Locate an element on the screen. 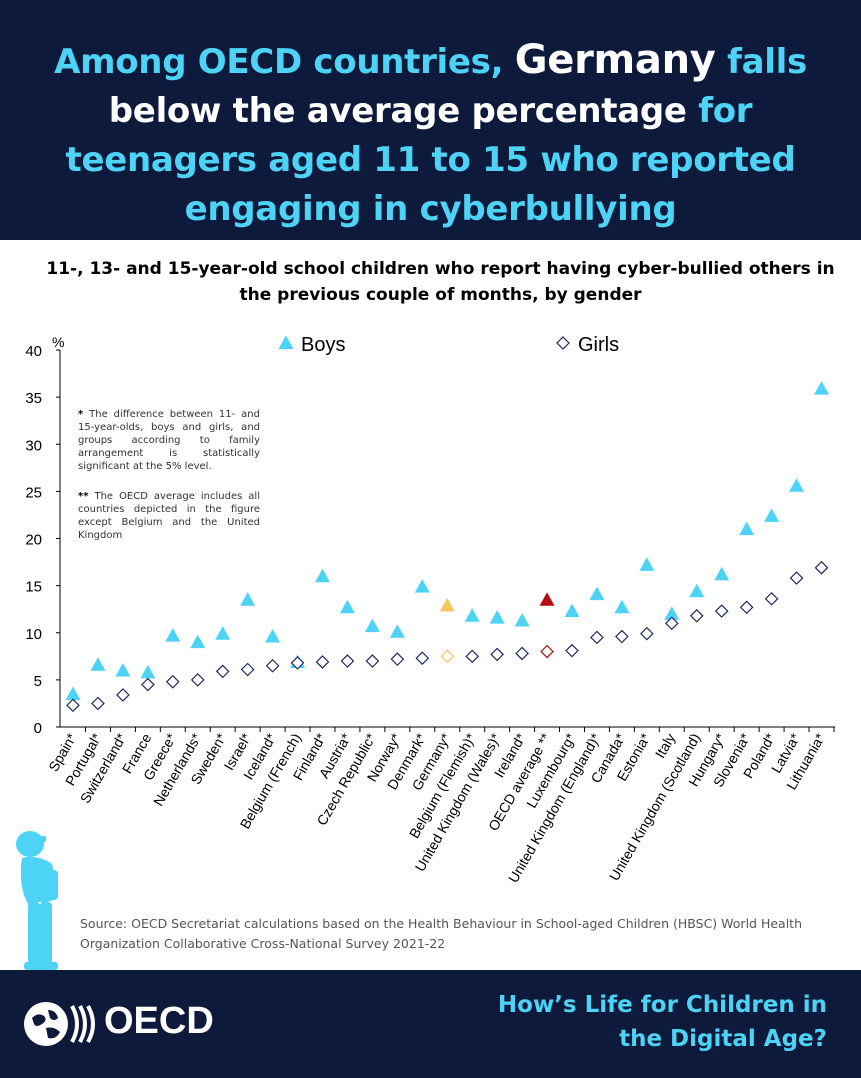 The image size is (861, 1078). headline-part-2: Germany is located at coordinates (615, 60).